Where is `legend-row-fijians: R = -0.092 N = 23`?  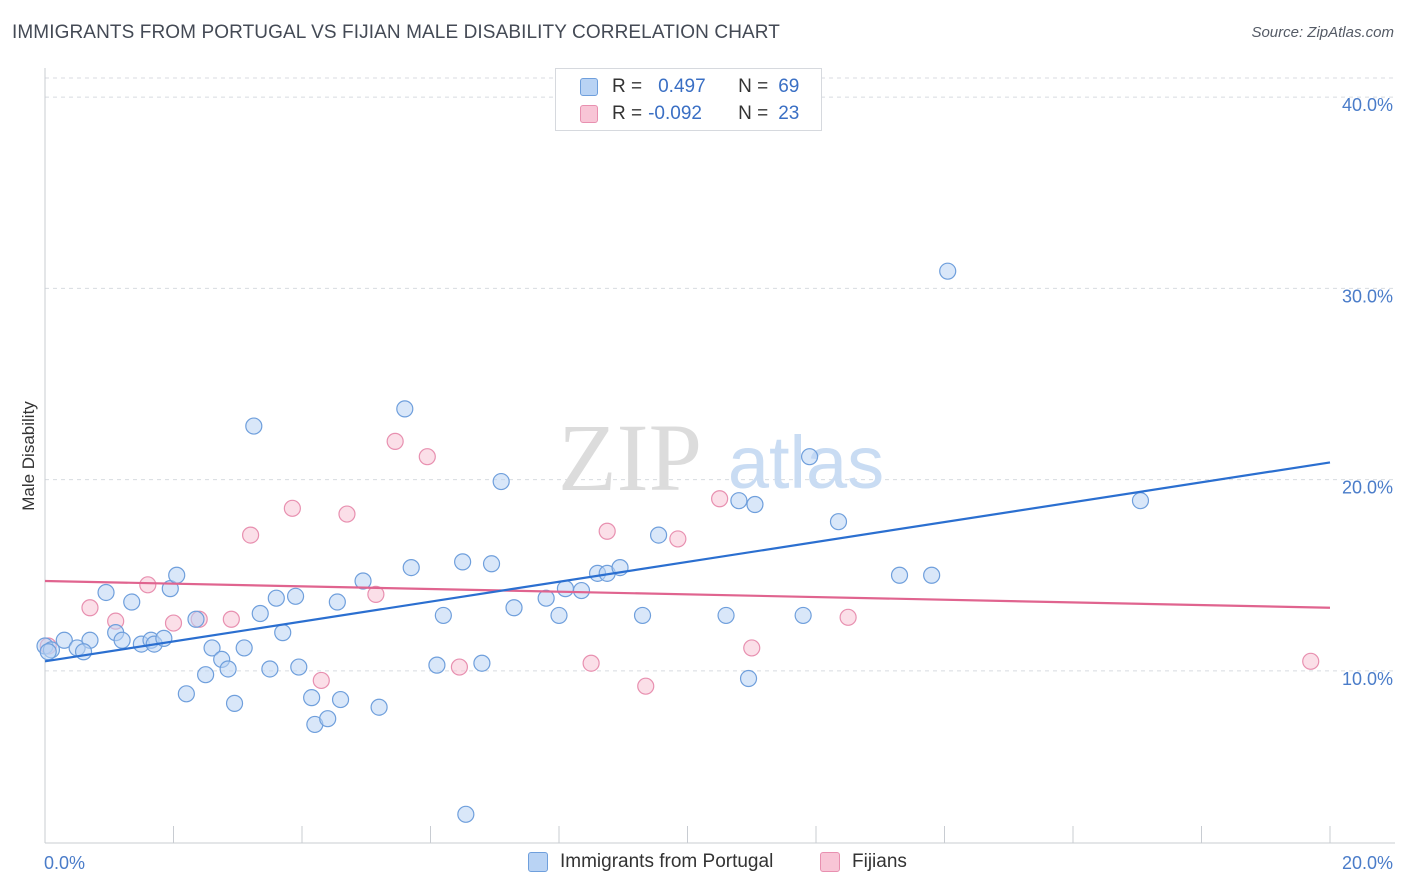
legend-row-fijians: R = -0.092 N = 23 is located at coordinates (689, 114).